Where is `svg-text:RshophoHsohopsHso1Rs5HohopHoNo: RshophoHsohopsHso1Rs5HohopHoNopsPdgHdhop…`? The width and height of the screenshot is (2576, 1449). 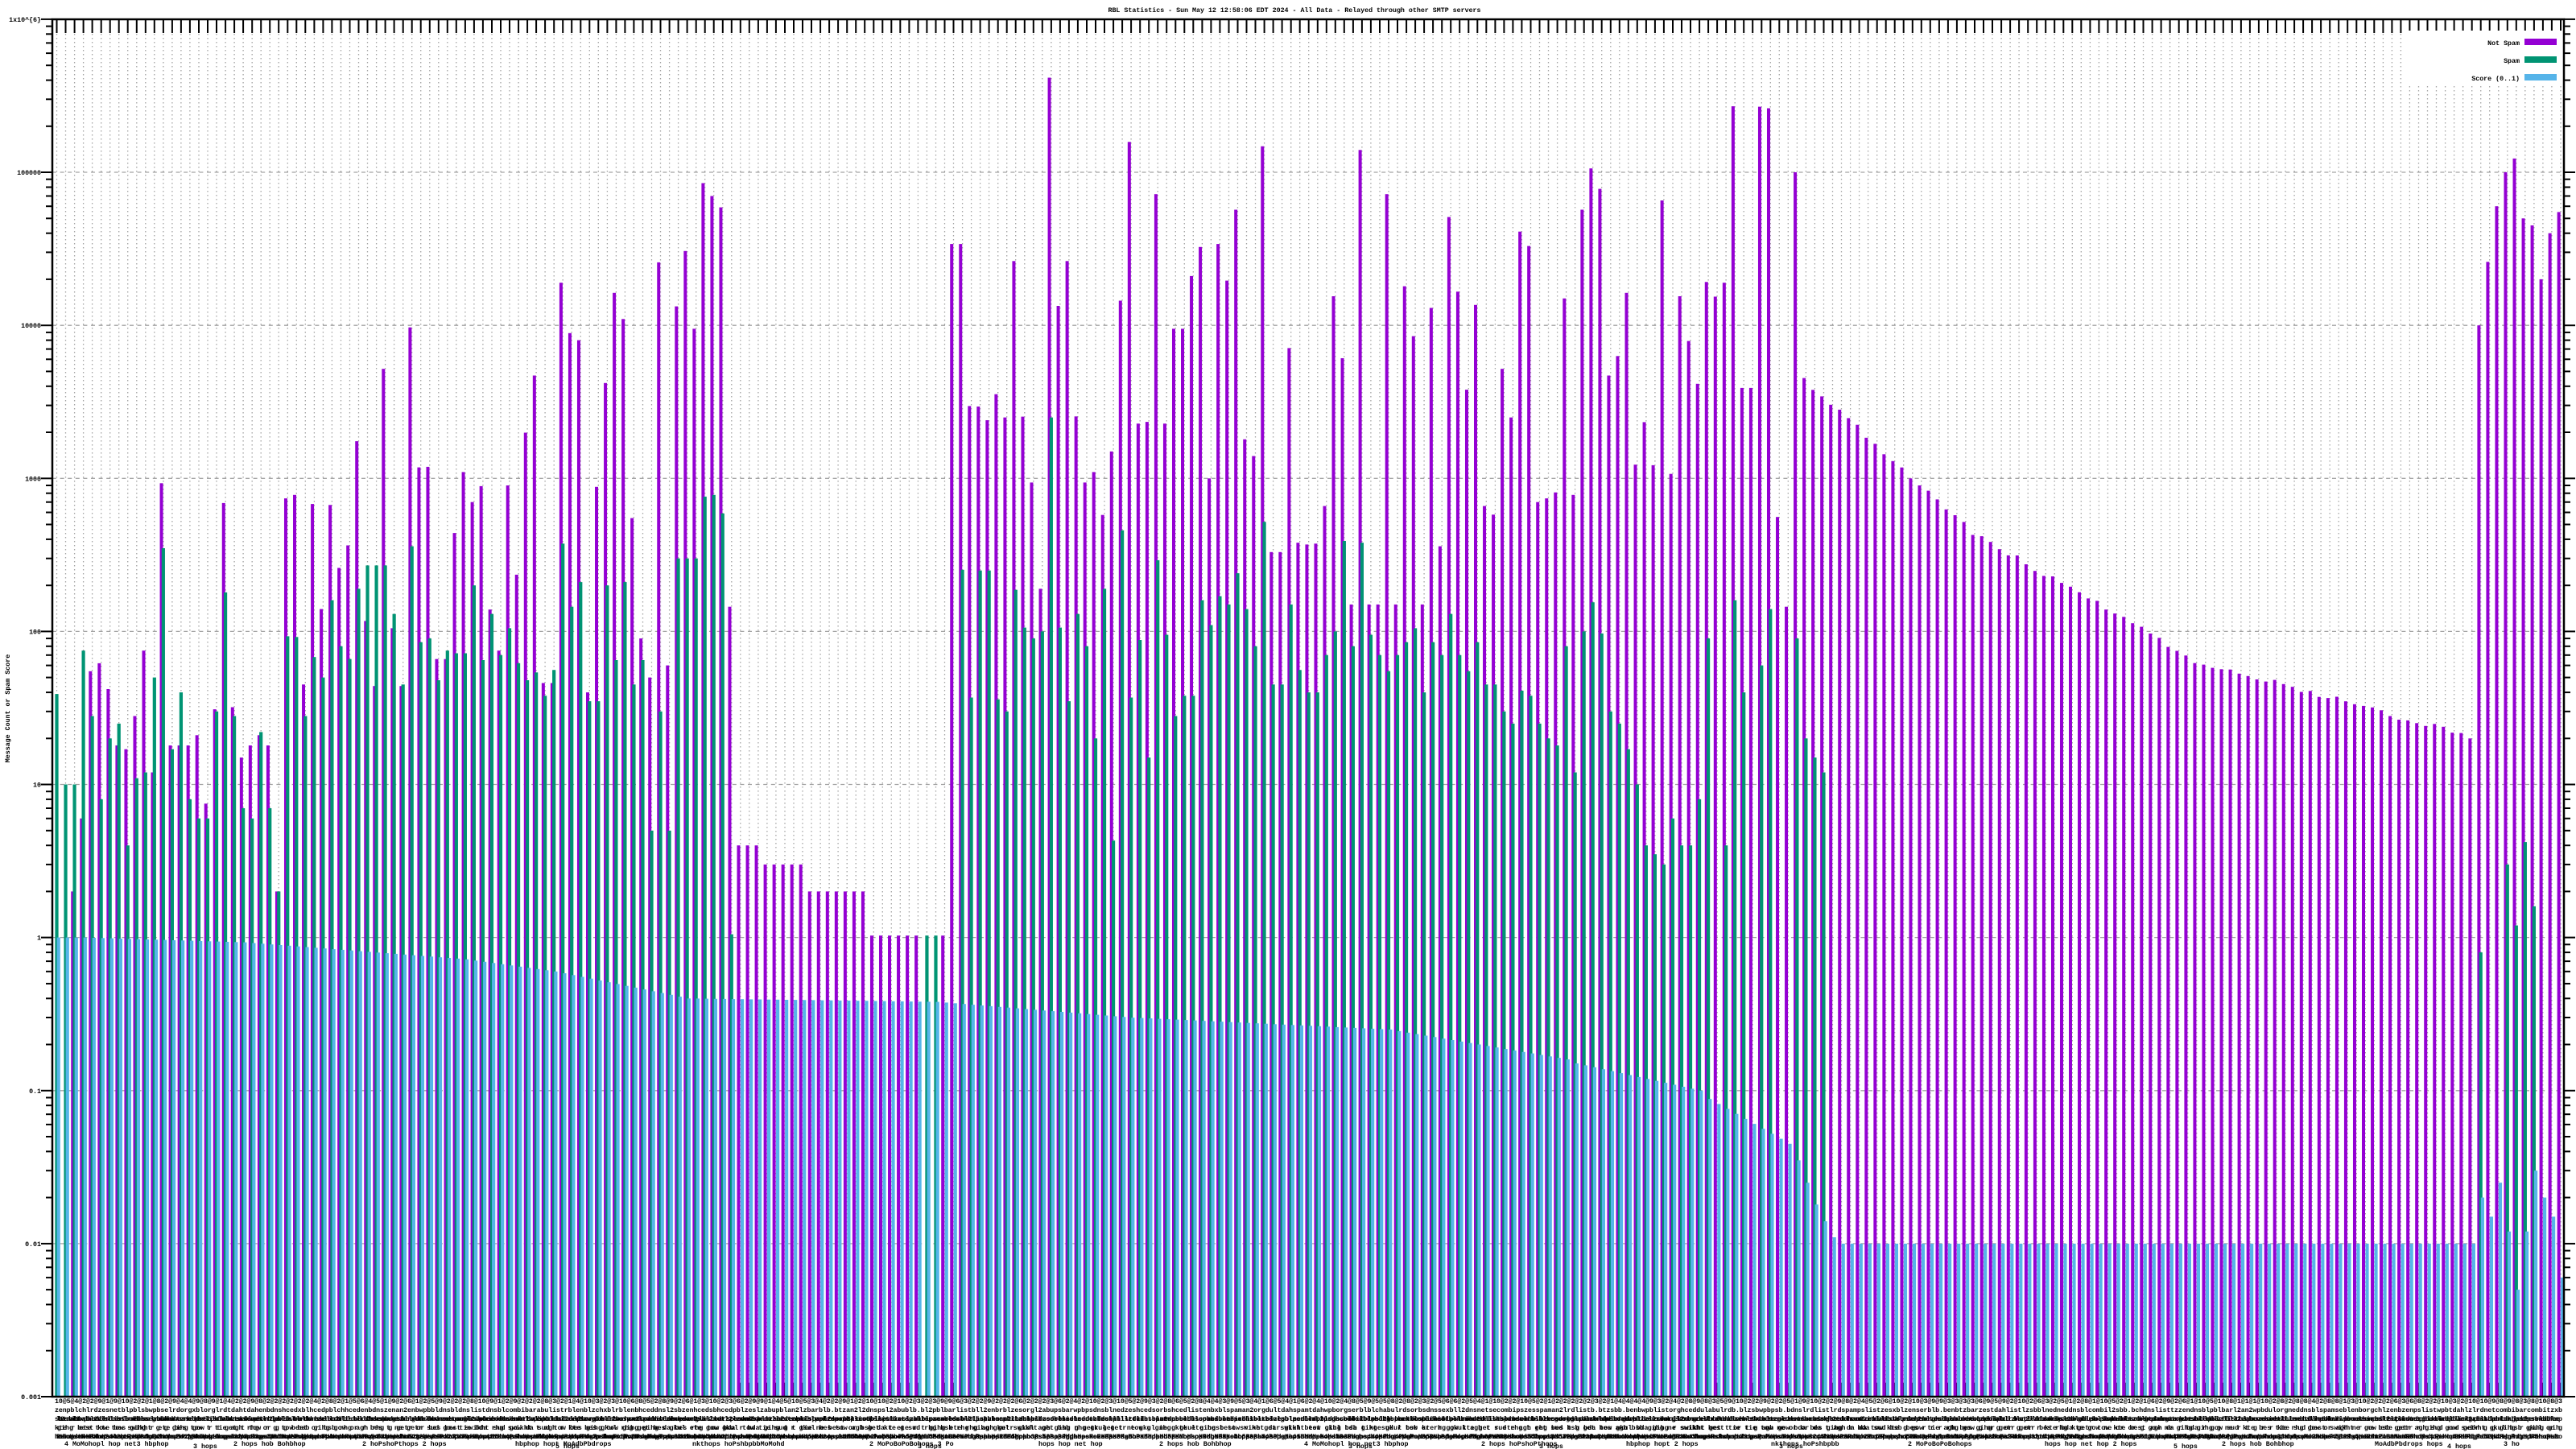
svg-text:RshophoHsohopsHso1Rs5HohopHoNo: RshophoHsohopsHso1Rs5HohopHoNopsPdgHdhop… is located at coordinates (1308, 1437).